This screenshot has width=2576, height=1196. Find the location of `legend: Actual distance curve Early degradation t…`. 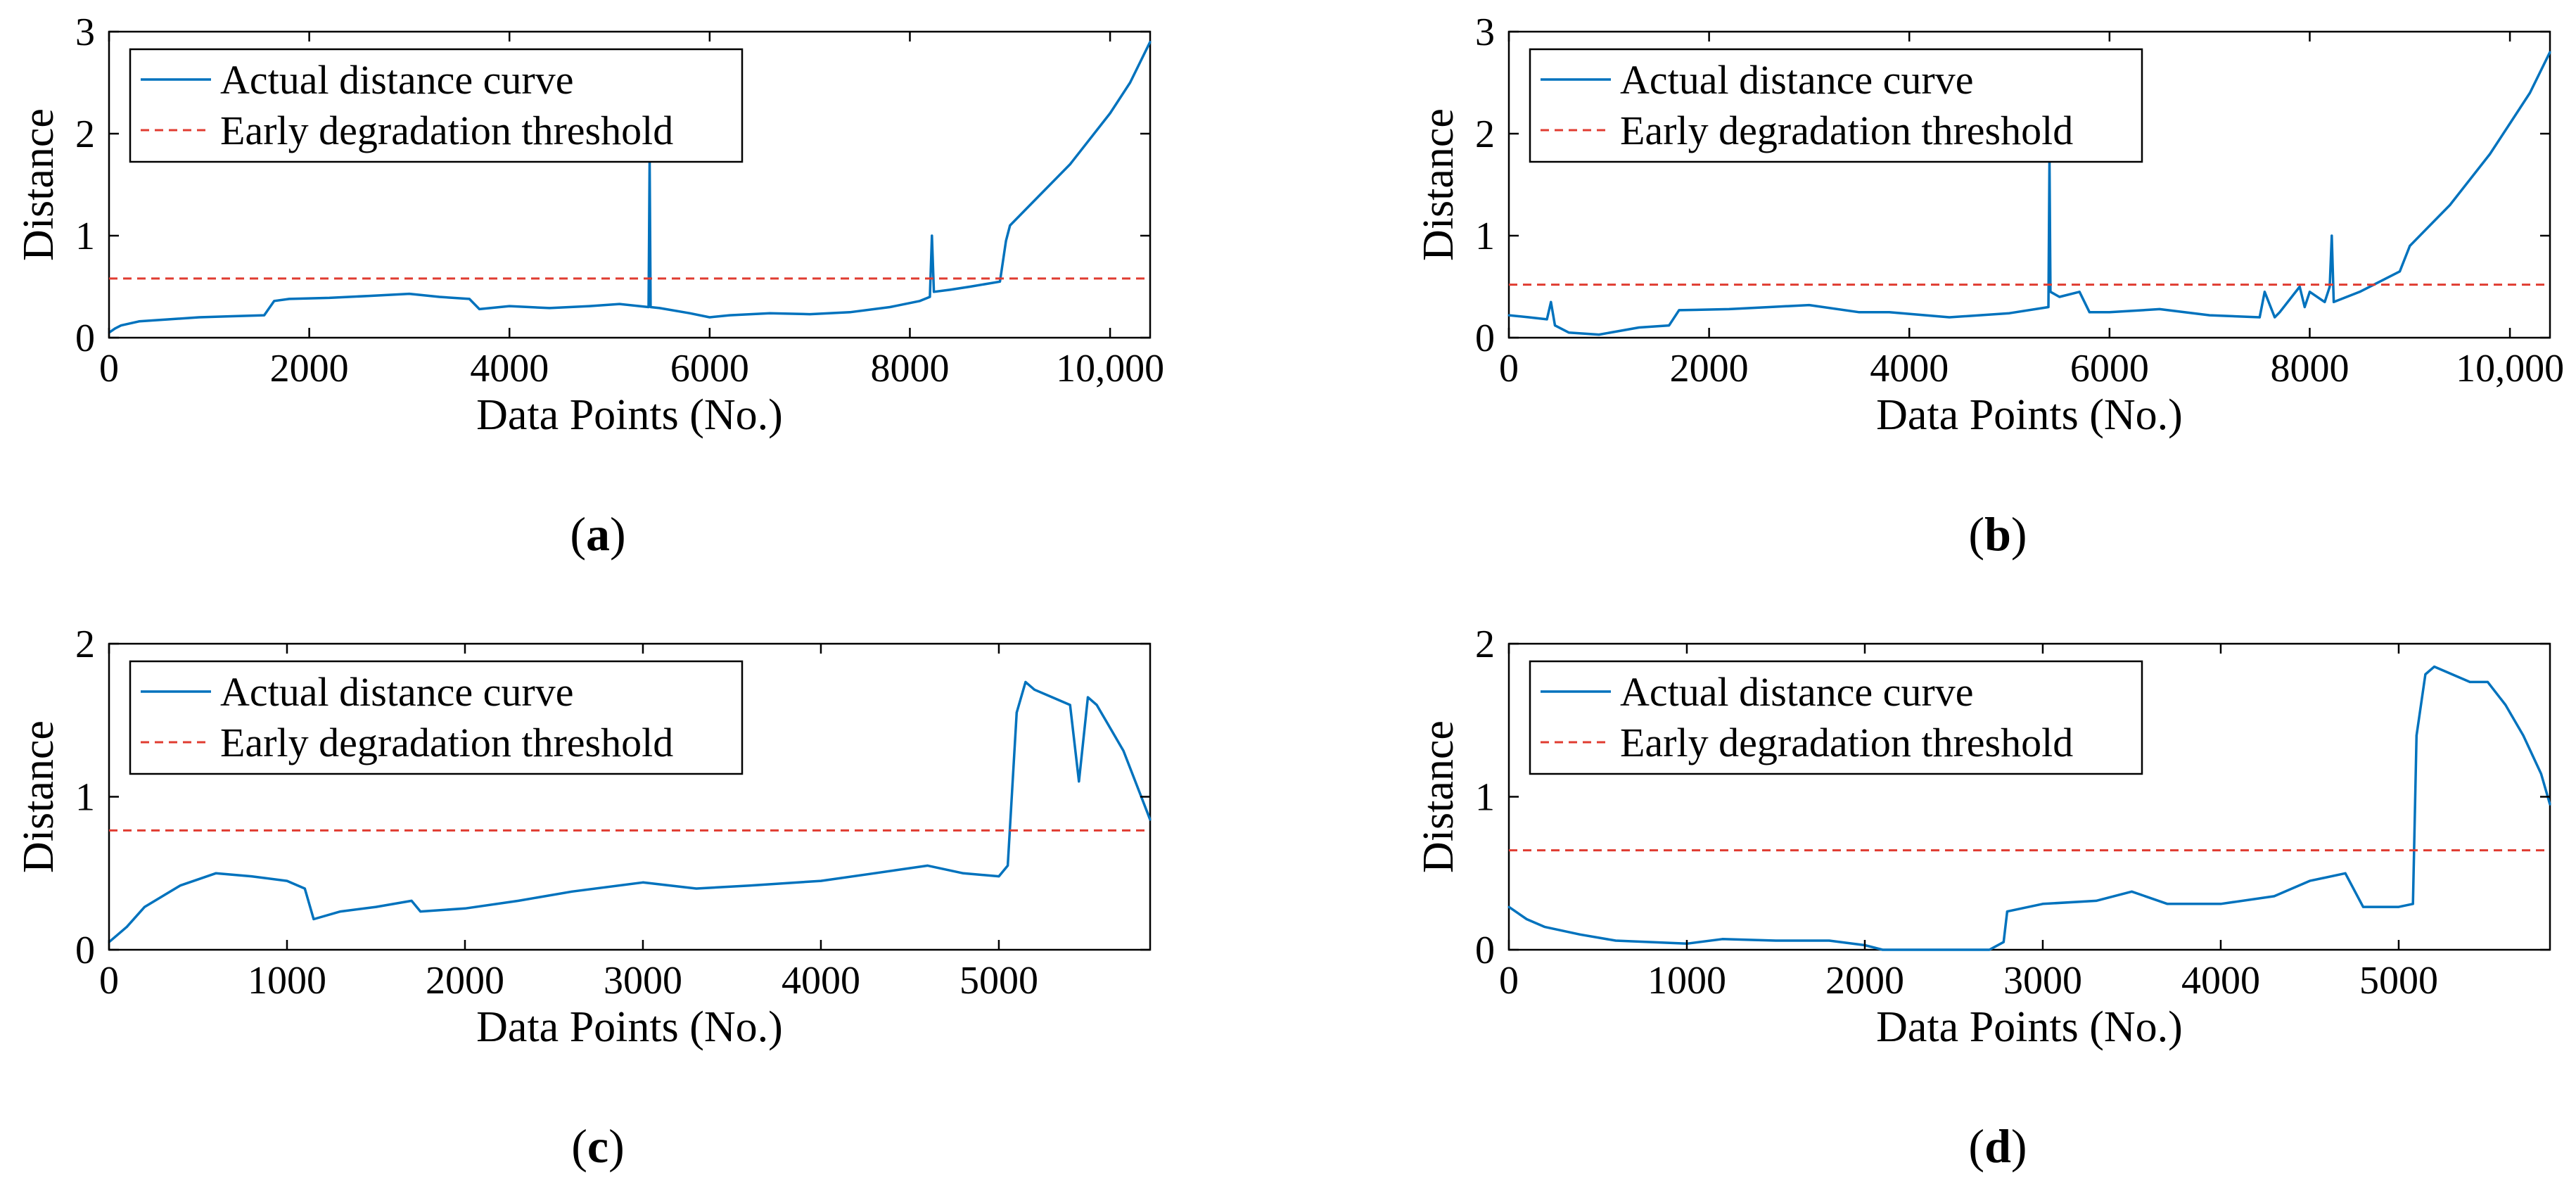

legend: Actual distance curve Early degradation t… is located at coordinates (1836, 105).